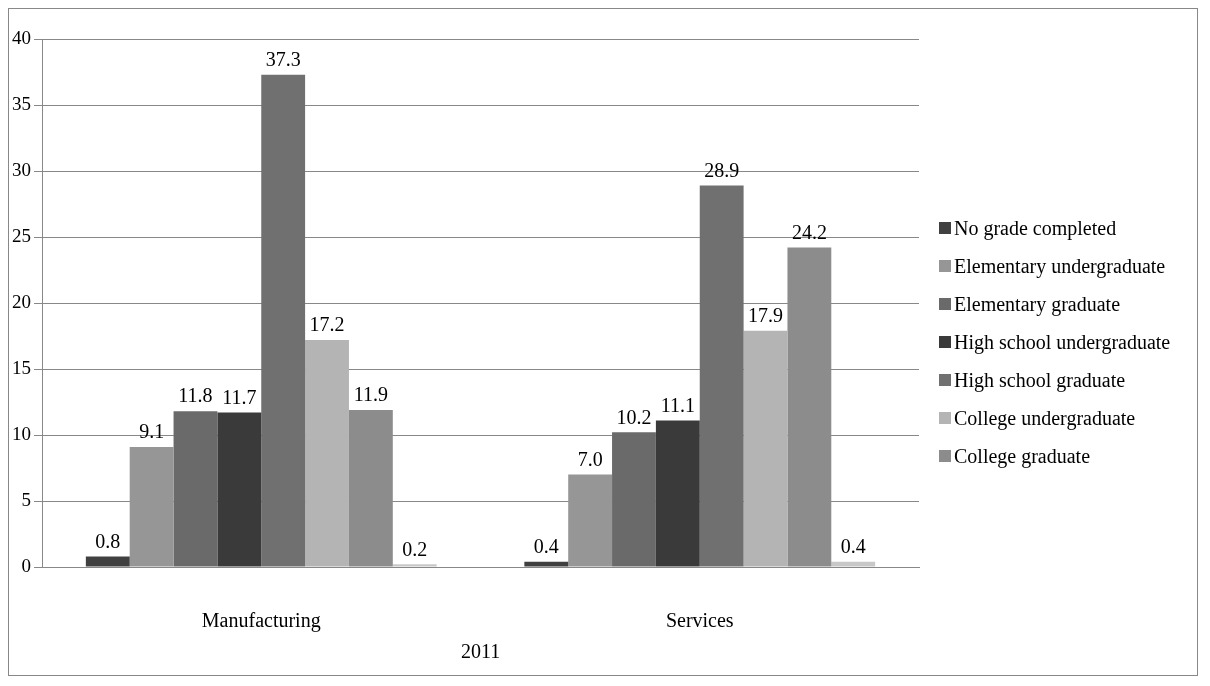  Describe the element at coordinates (590, 458) in the screenshot. I see `data-label: 7.0` at that location.